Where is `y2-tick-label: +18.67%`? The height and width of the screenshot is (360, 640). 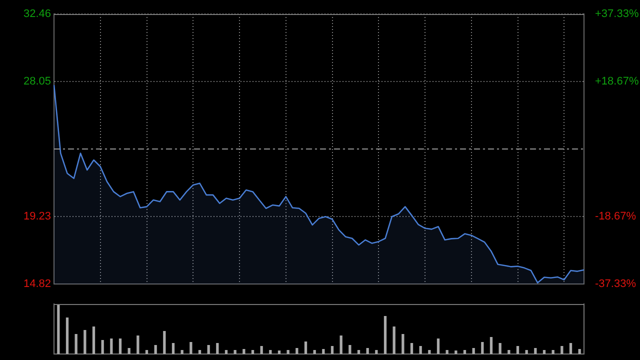
y2-tick-label: +18.67% is located at coordinates (617, 82).